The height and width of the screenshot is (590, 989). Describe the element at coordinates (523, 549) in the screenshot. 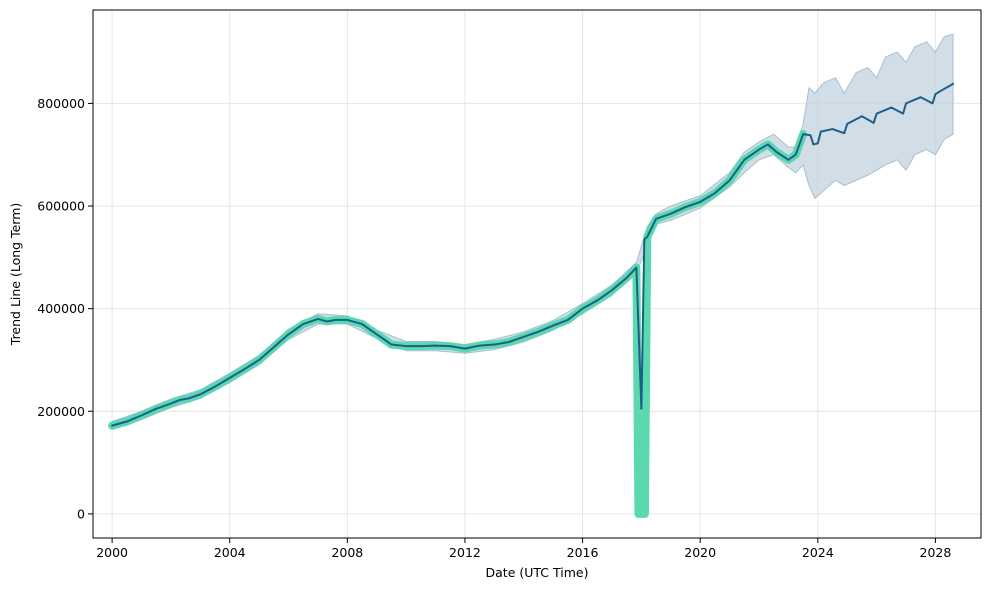

I see `x-axis-ticks: 2000 2004 2008 2012 2016 2020 2024 2028` at that location.